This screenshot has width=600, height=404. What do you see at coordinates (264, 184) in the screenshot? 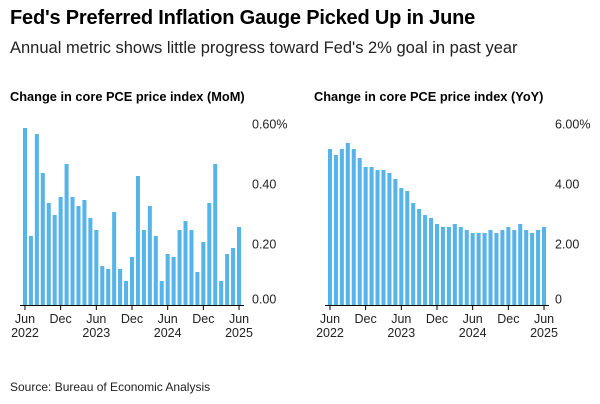
I see `y-tick-label-mom-1: 0.40` at bounding box center [264, 184].